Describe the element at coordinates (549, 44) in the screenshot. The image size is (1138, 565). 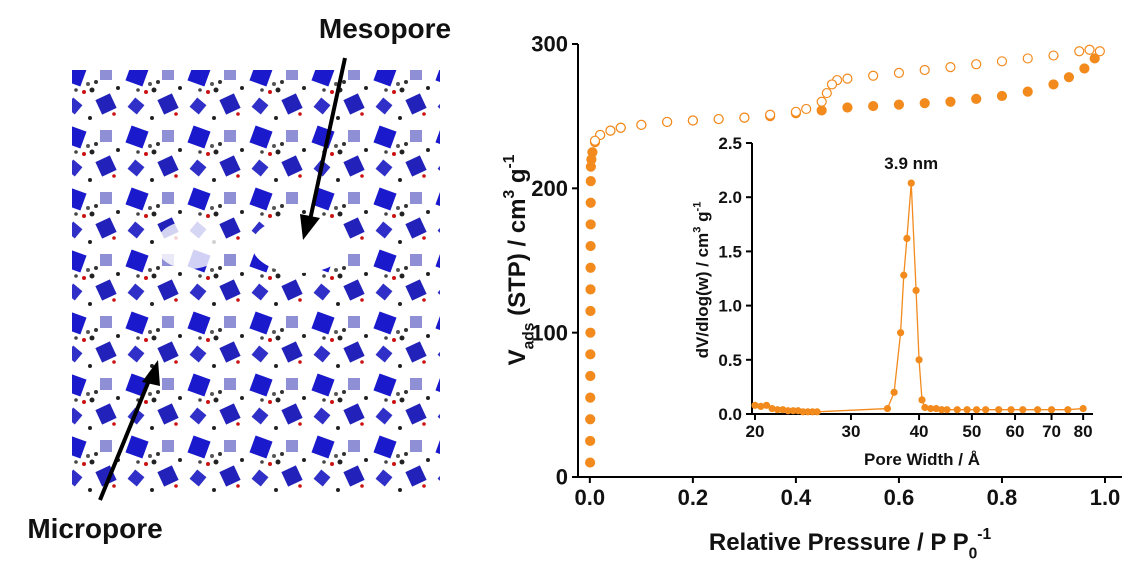
I see `y-tick-label: 300` at that location.